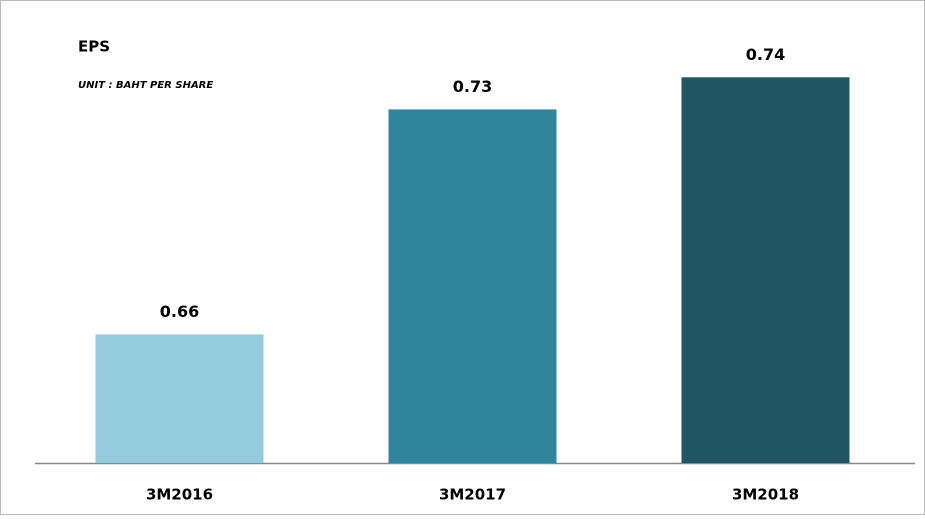 The width and height of the screenshot is (925, 519). Describe the element at coordinates (472, 495) in the screenshot. I see `x-tick-label: 3M2017` at that location.